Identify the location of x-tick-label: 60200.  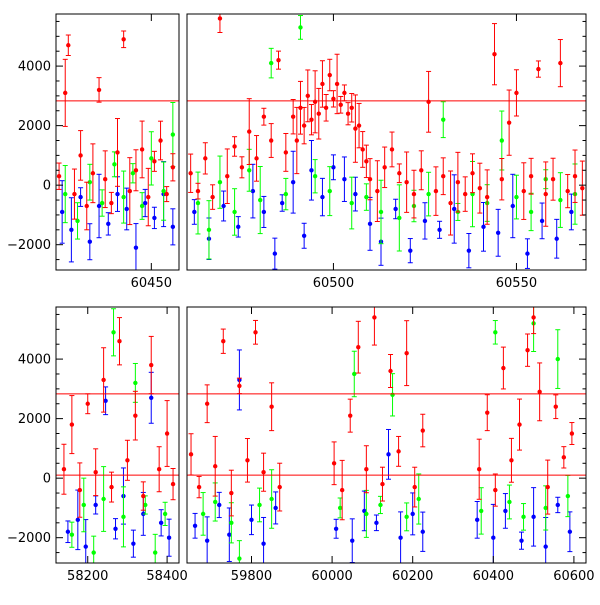
(412, 576).